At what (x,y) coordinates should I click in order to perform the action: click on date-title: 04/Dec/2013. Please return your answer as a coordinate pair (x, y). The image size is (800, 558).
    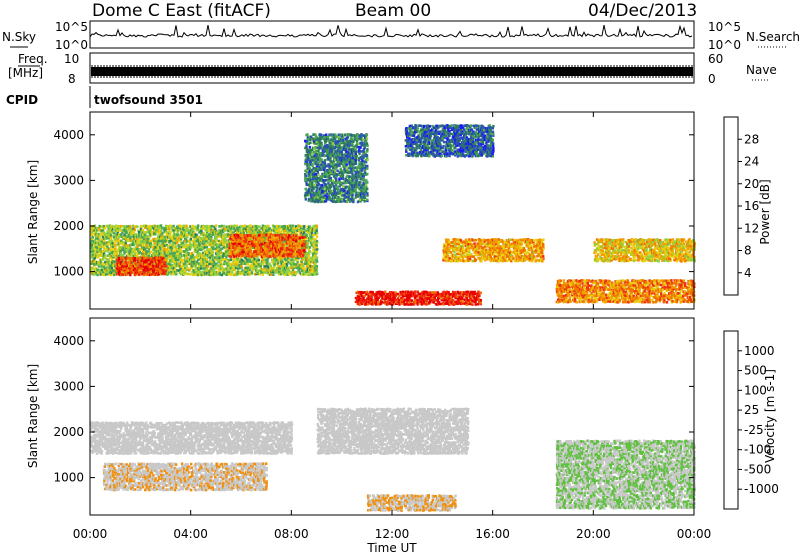
    Looking at the image, I should click on (642, 11).